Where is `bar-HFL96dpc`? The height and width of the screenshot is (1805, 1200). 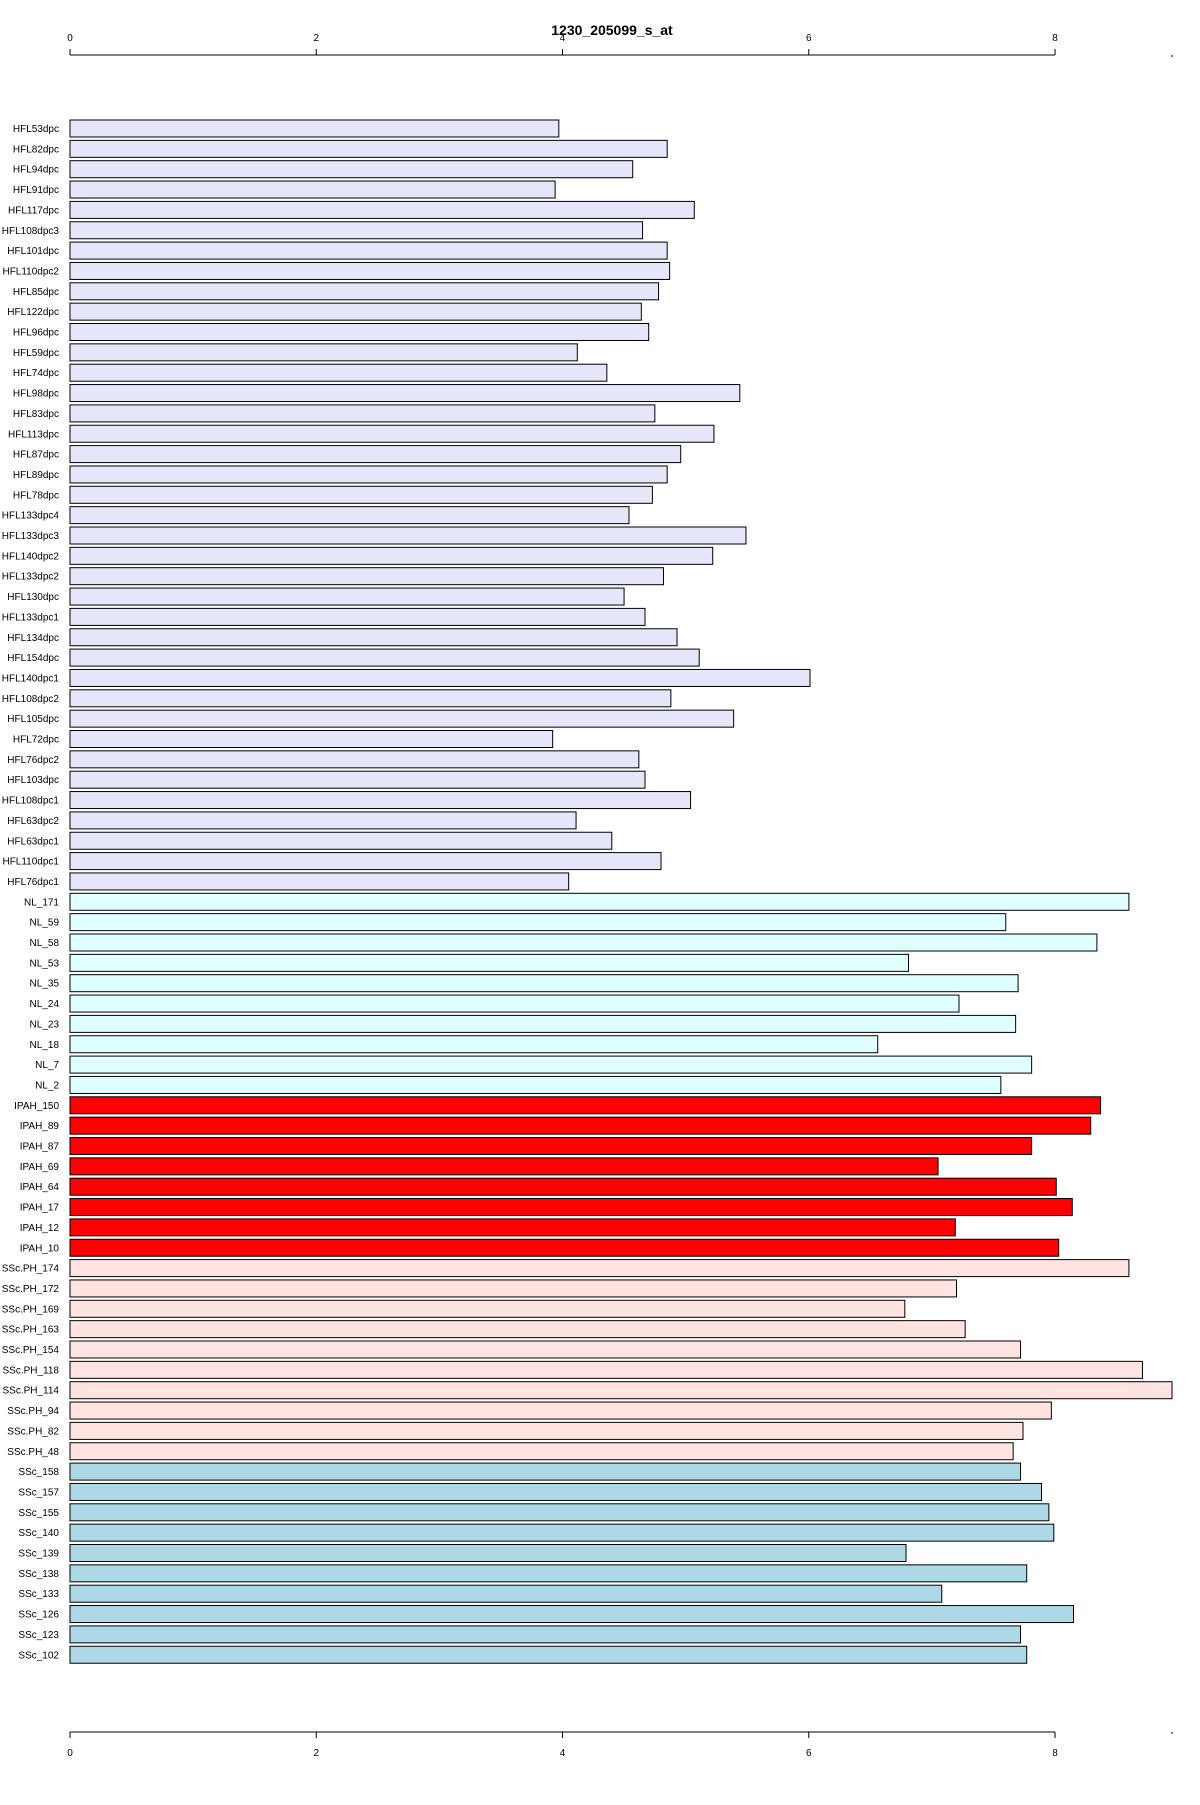 bar-HFL96dpc is located at coordinates (359, 332).